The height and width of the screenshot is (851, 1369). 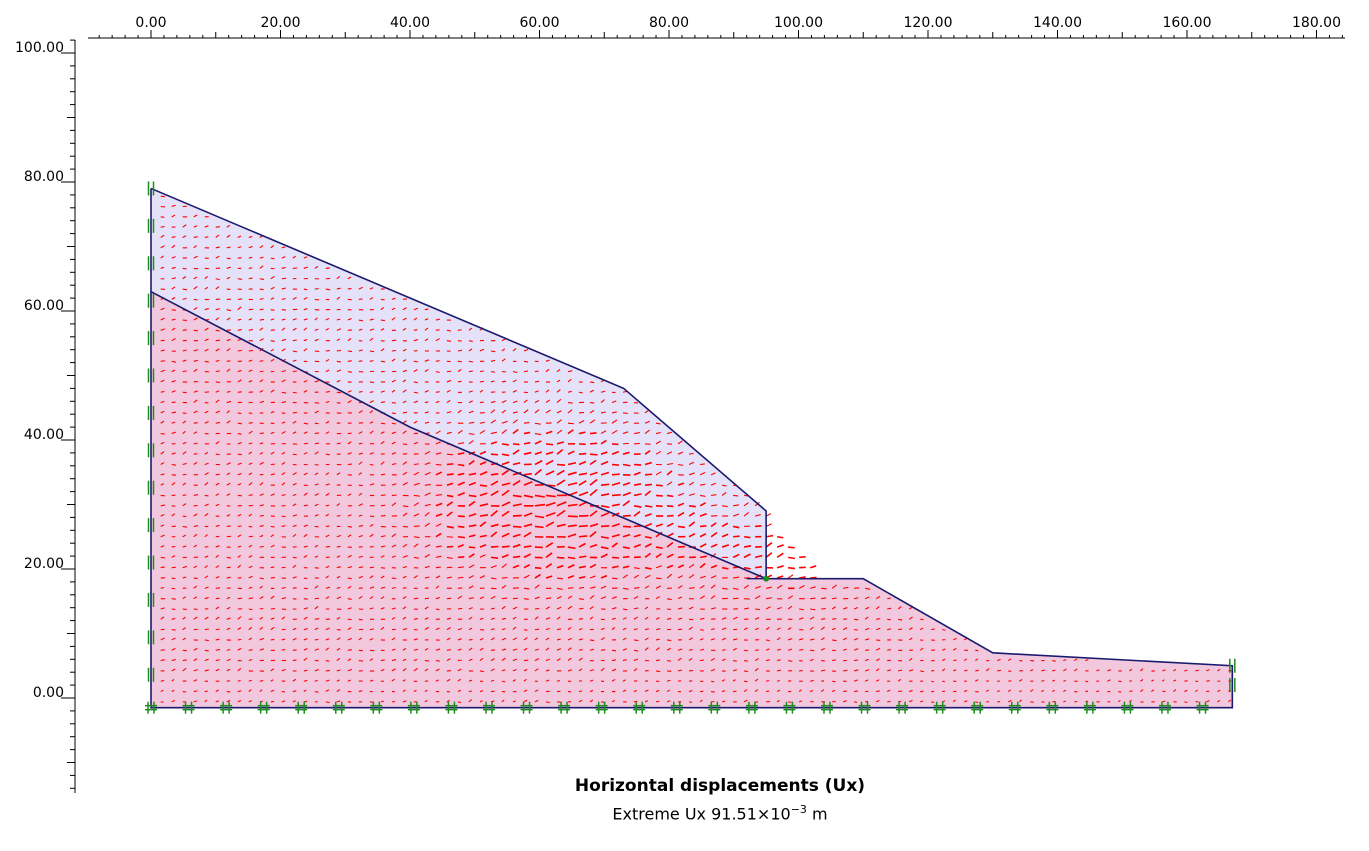 I want to click on x-tick-label: 40.00, so click(x=410, y=23).